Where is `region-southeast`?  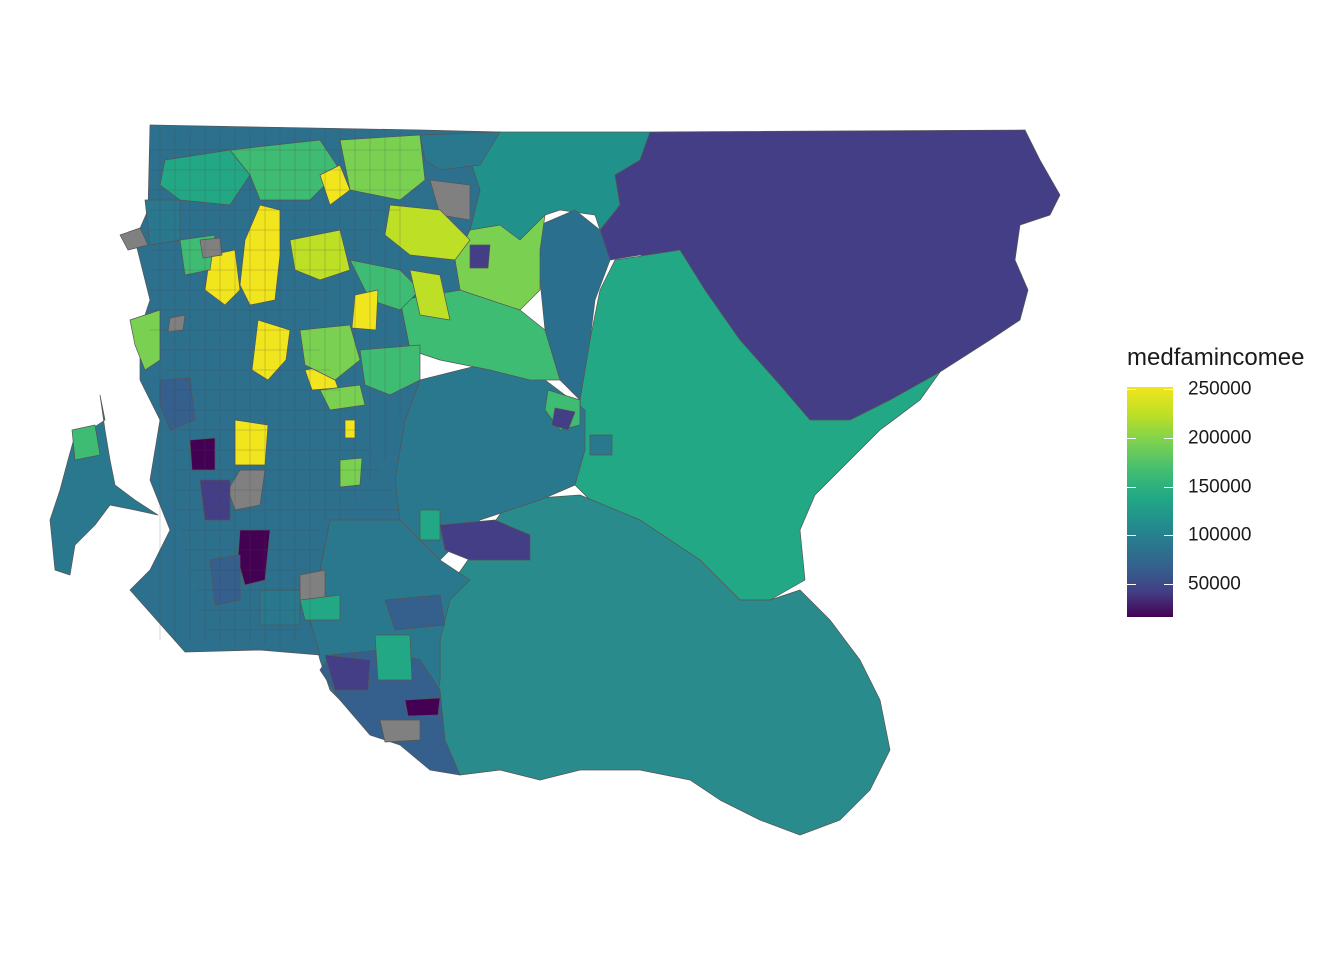 region-southeast is located at coordinates (660, 665).